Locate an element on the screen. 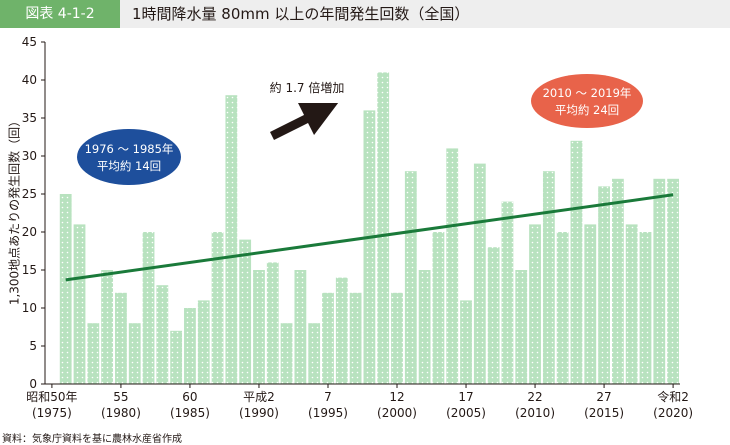 The width and height of the screenshot is (730, 445). figure-header: 図表 4-1-2 1時間降水量 80mm 以上の年間発生回数（全国） is located at coordinates (365, 14).